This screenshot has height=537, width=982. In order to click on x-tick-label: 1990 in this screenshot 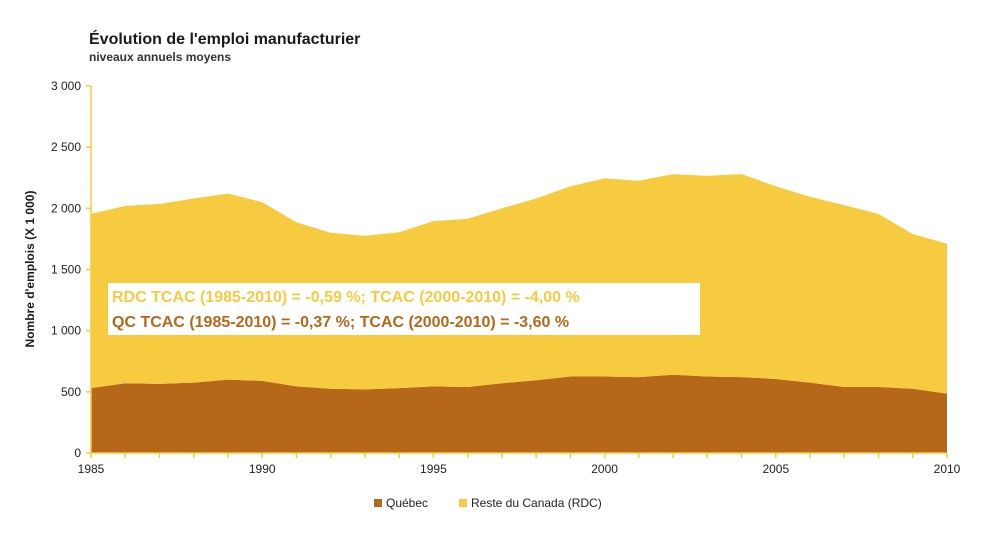, I will do `click(262, 469)`.